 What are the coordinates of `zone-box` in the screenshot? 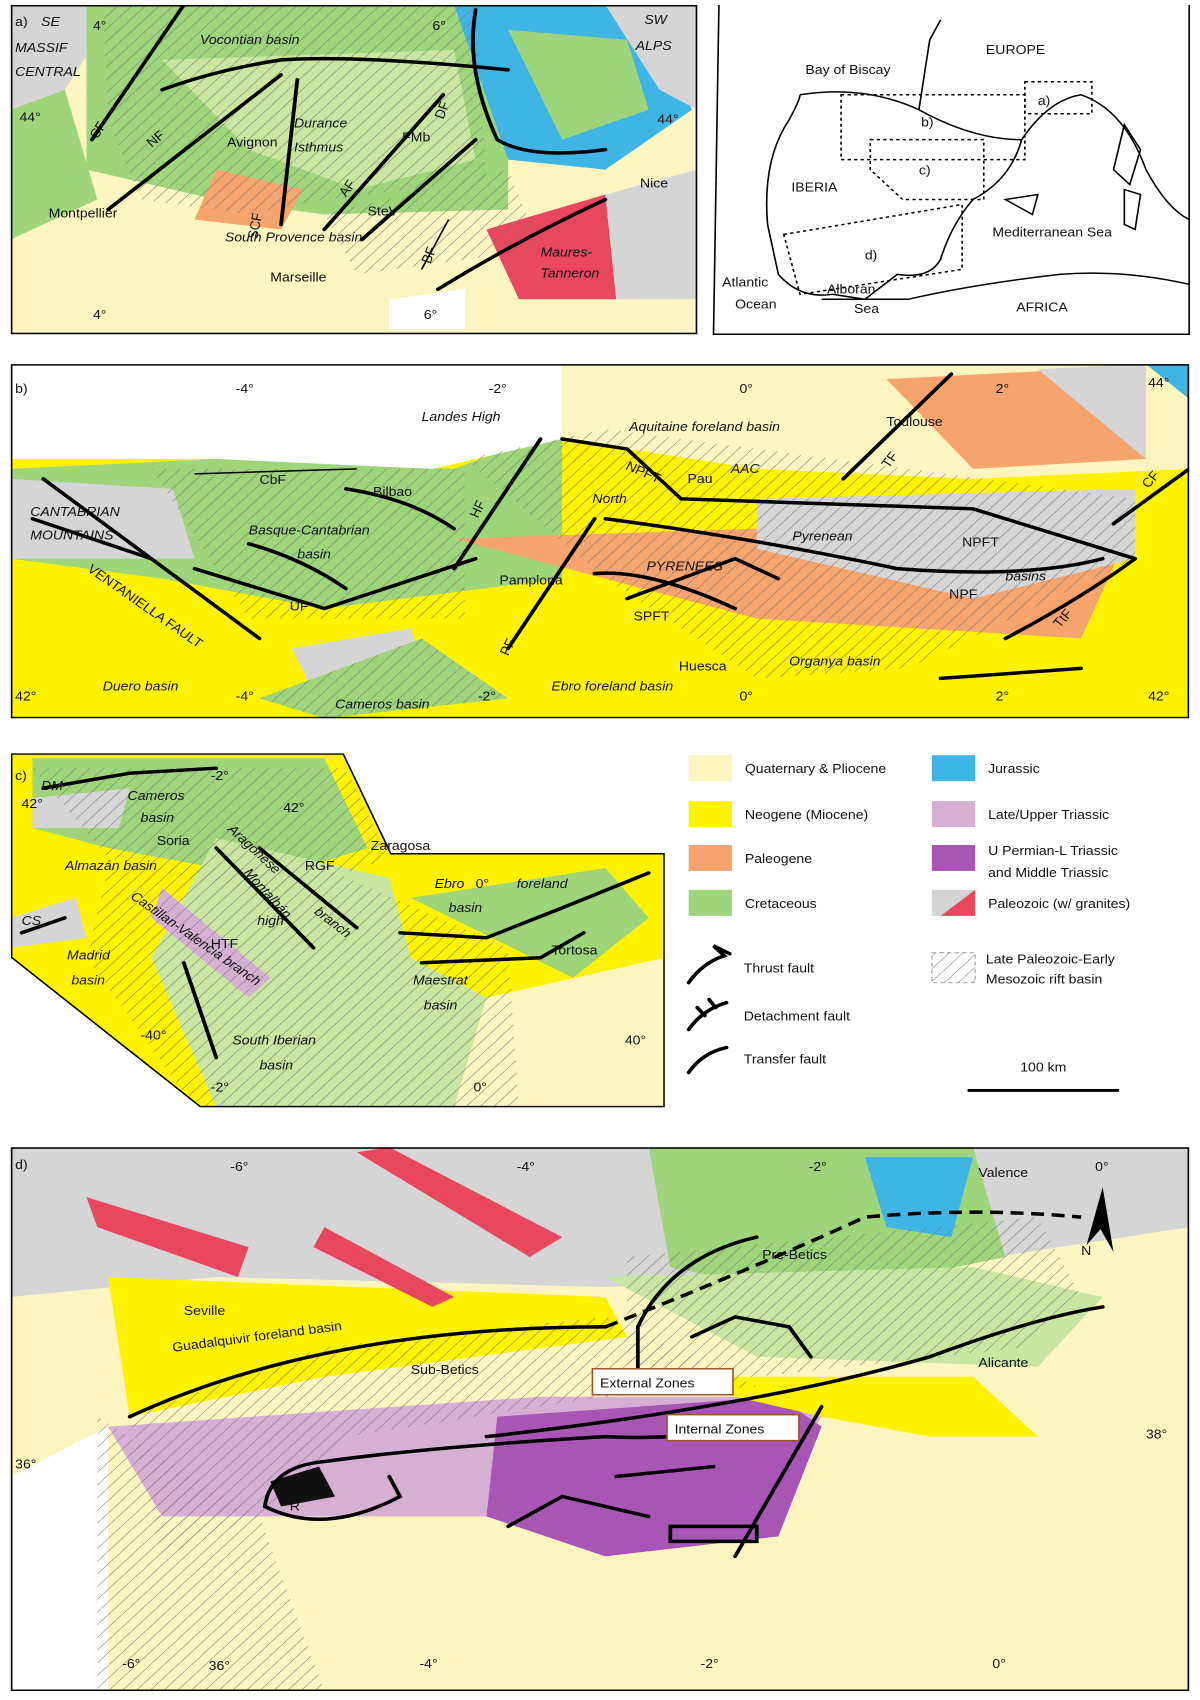 It's located at (733, 1427).